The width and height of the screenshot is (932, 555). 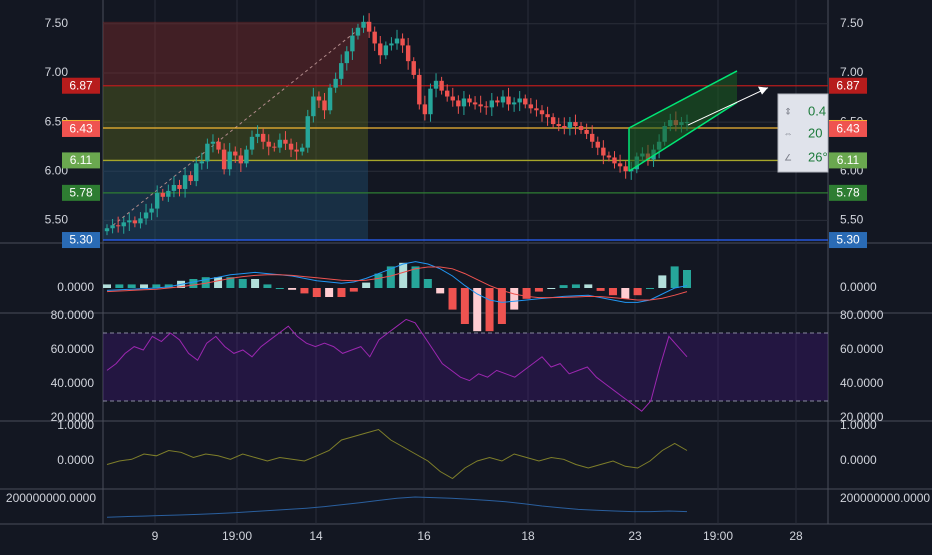 What do you see at coordinates (683, 99) in the screenshot?
I see `channel-upper-line` at bounding box center [683, 99].